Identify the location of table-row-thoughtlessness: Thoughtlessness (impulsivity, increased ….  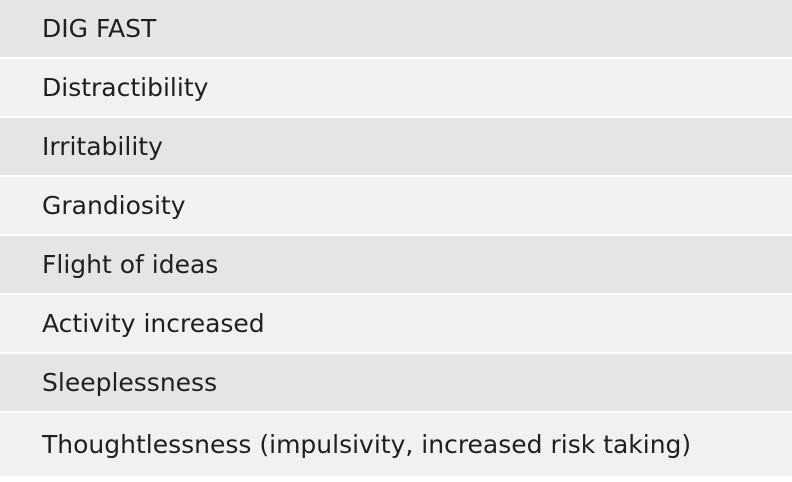
(396, 444).